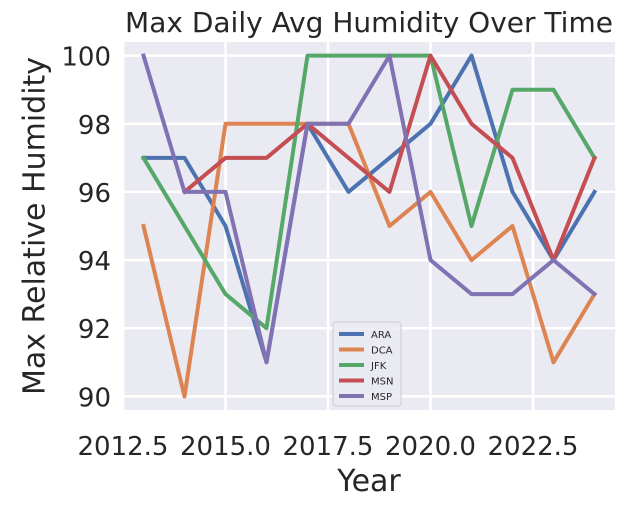 Image resolution: width=633 pixels, height=512 pixels. What do you see at coordinates (533, 447) in the screenshot?
I see `x-tick-label: 2022.5` at bounding box center [533, 447].